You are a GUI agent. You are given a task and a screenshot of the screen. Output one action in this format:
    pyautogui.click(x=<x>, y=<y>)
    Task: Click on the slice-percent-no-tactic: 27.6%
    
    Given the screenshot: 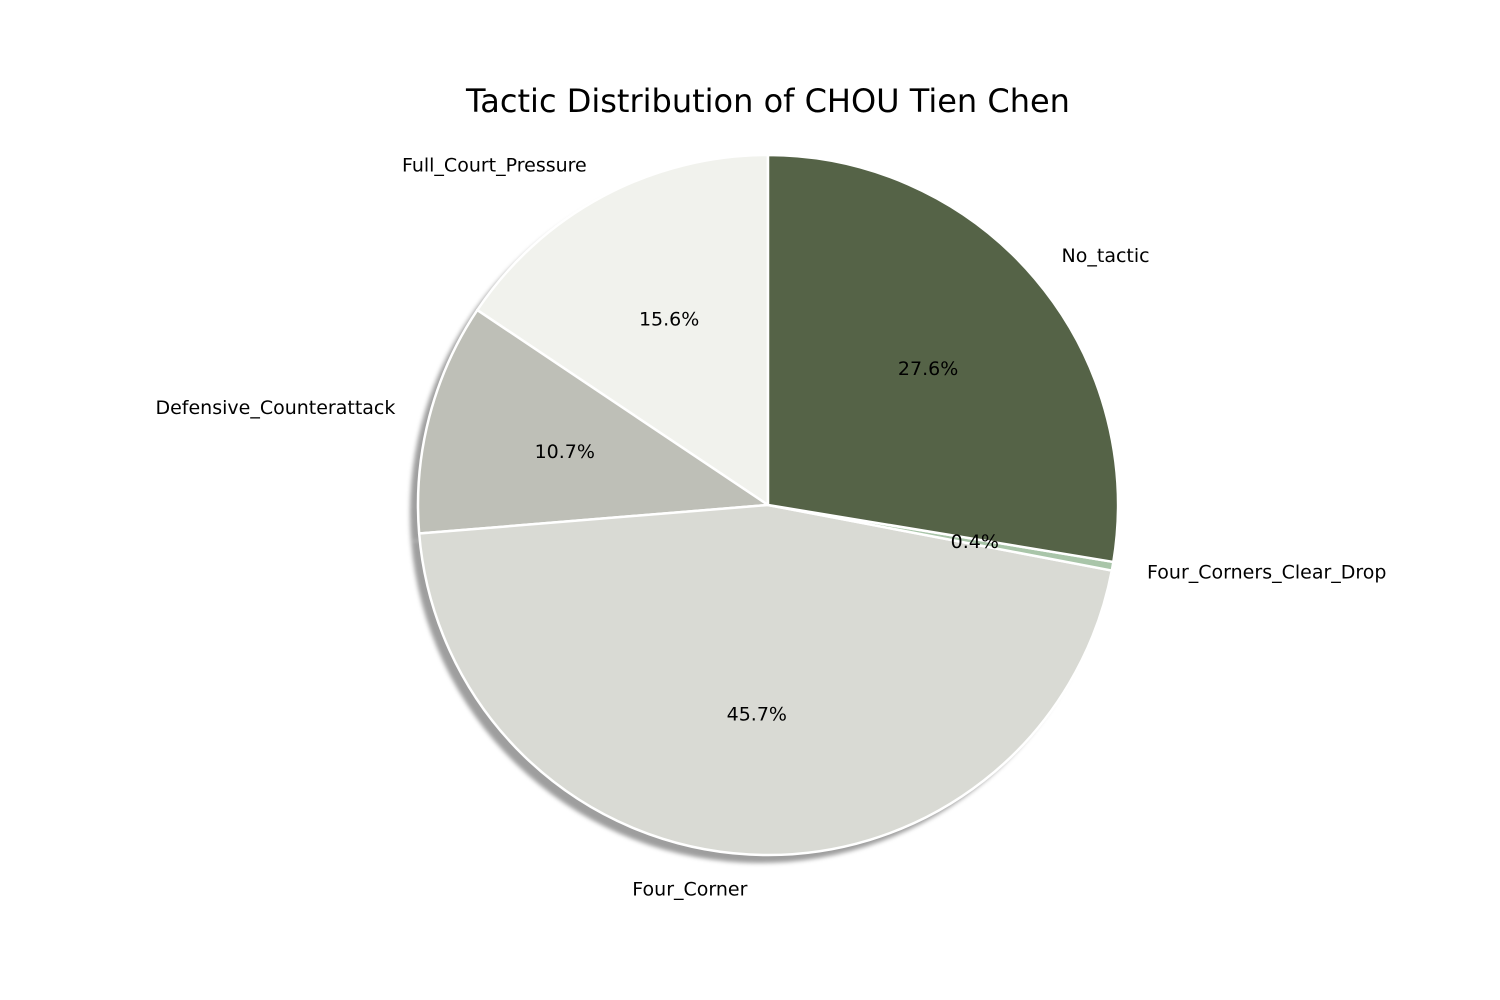 What is the action you would take?
    pyautogui.click(x=928, y=369)
    